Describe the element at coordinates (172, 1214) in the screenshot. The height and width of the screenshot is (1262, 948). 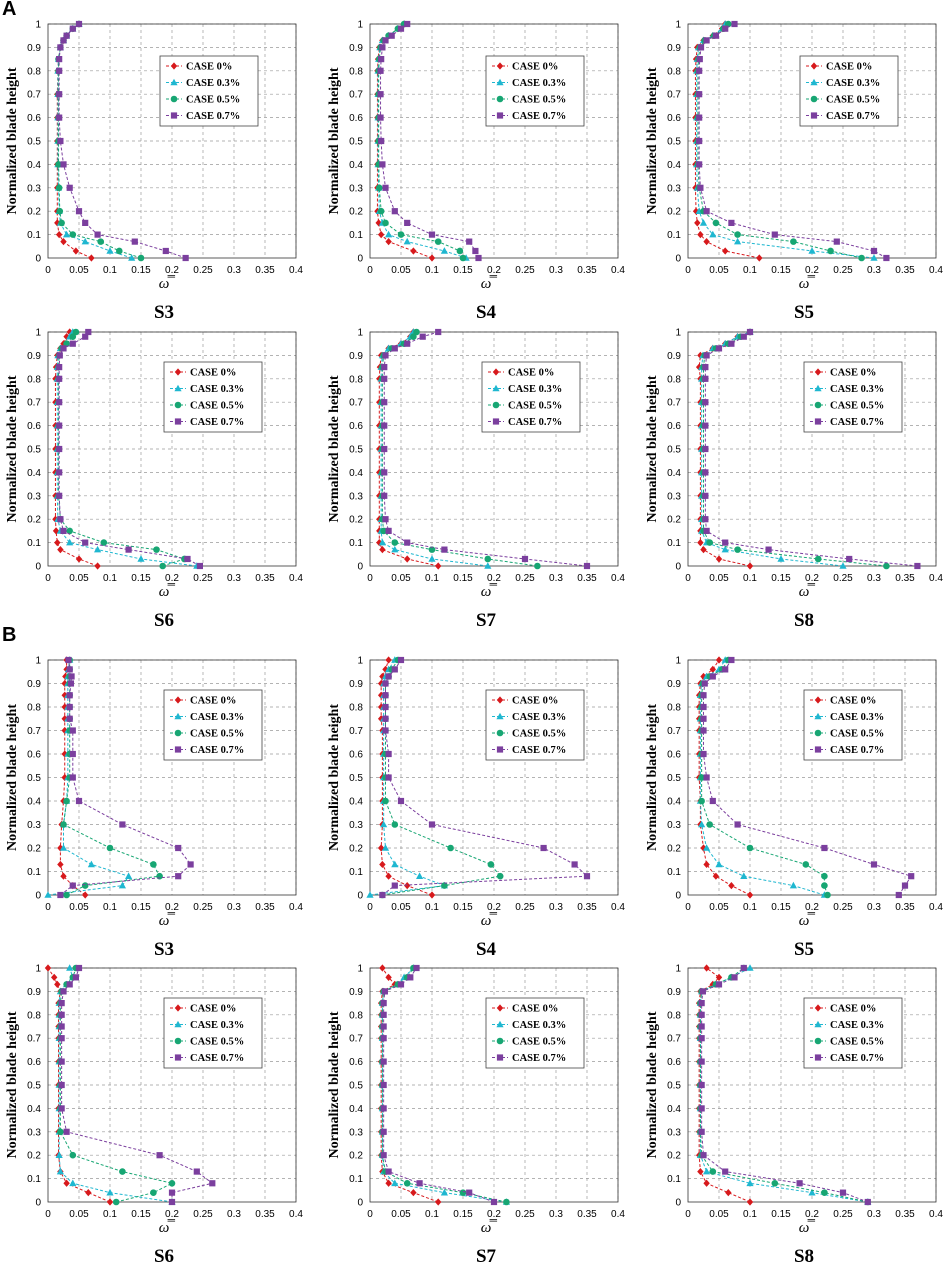
I see `x-tick-label: 0.2` at that location.